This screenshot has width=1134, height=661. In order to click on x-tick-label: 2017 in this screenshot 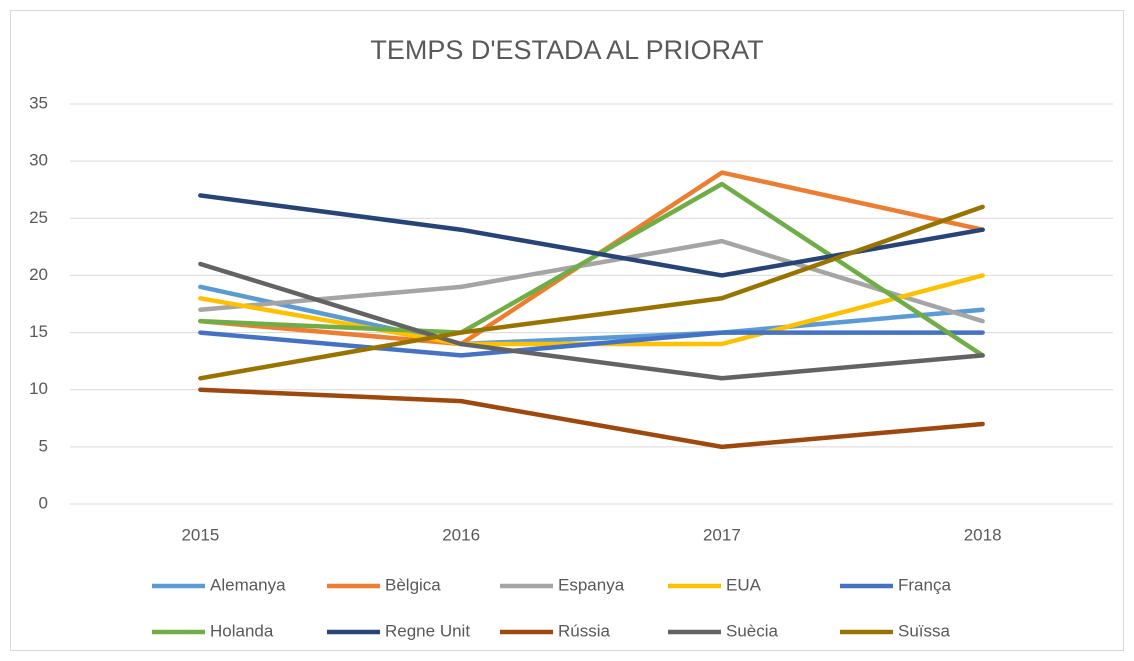, I will do `click(722, 534)`.